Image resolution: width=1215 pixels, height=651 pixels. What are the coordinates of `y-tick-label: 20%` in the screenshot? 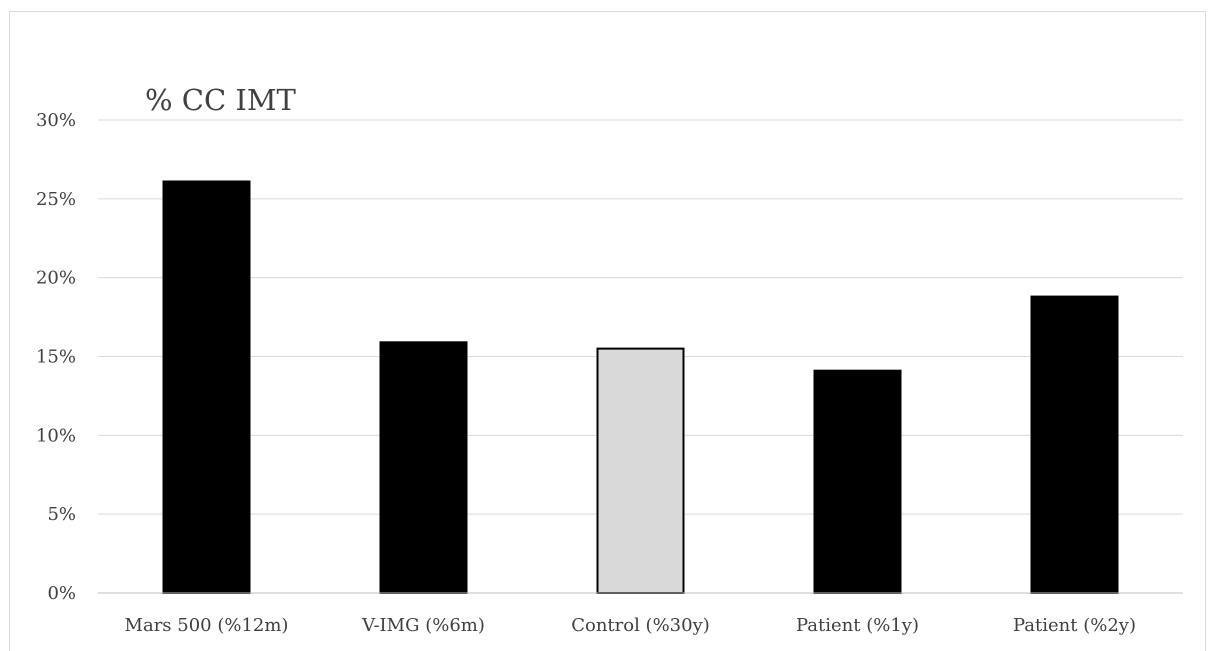 It's located at (56, 278).